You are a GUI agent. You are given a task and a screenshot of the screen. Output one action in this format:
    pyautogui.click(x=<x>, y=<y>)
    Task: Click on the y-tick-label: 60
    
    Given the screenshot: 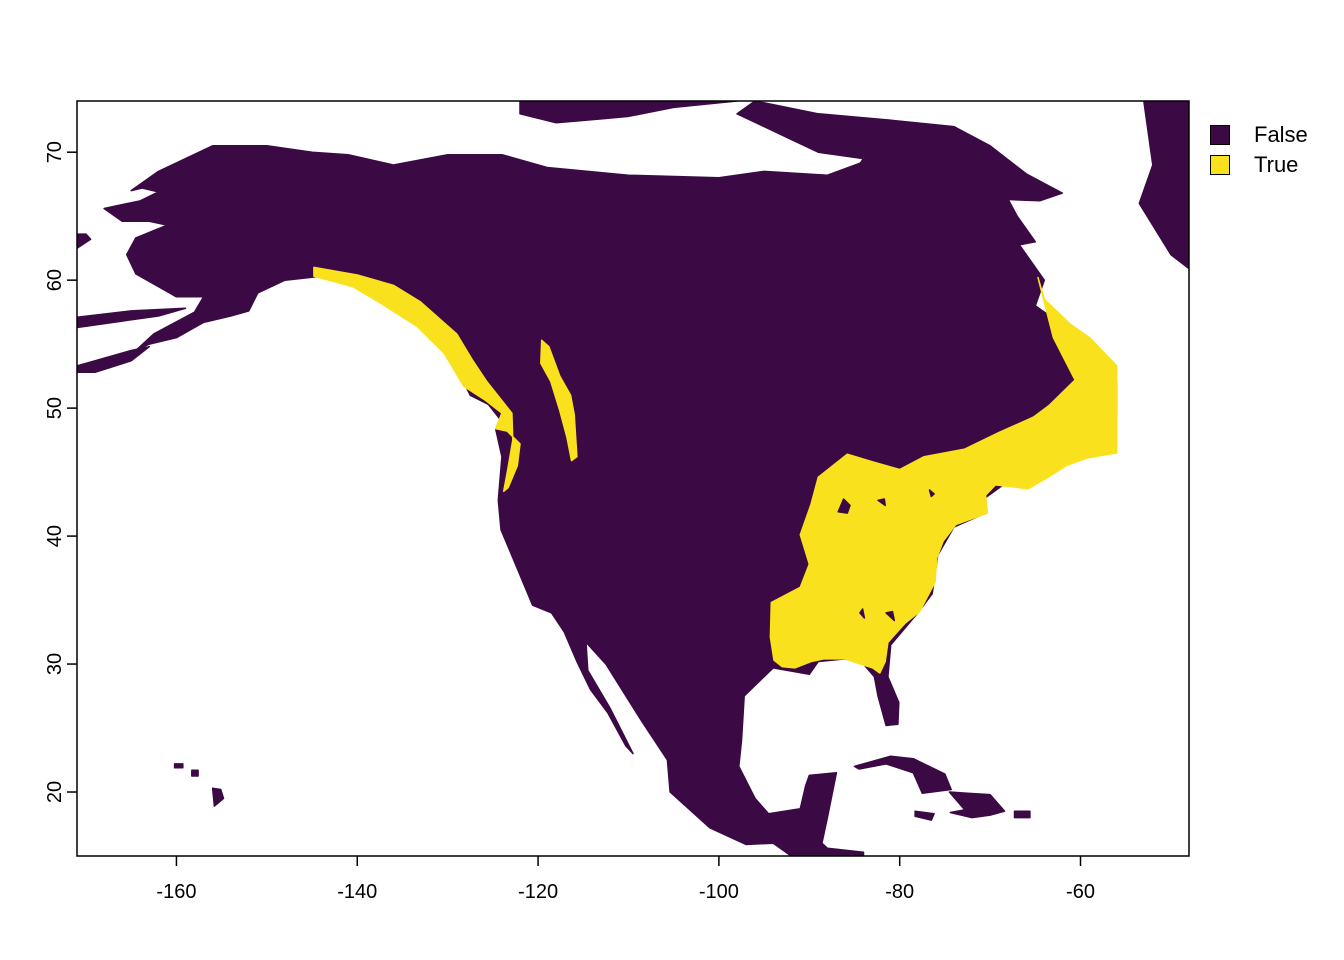 What is the action you would take?
    pyautogui.click(x=55, y=280)
    